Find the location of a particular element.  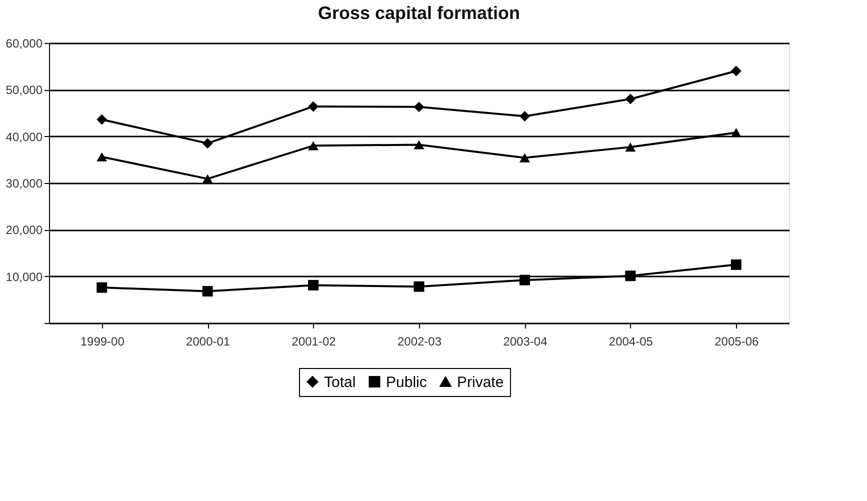

x-tick-label: 1999-00 is located at coordinates (102, 341).